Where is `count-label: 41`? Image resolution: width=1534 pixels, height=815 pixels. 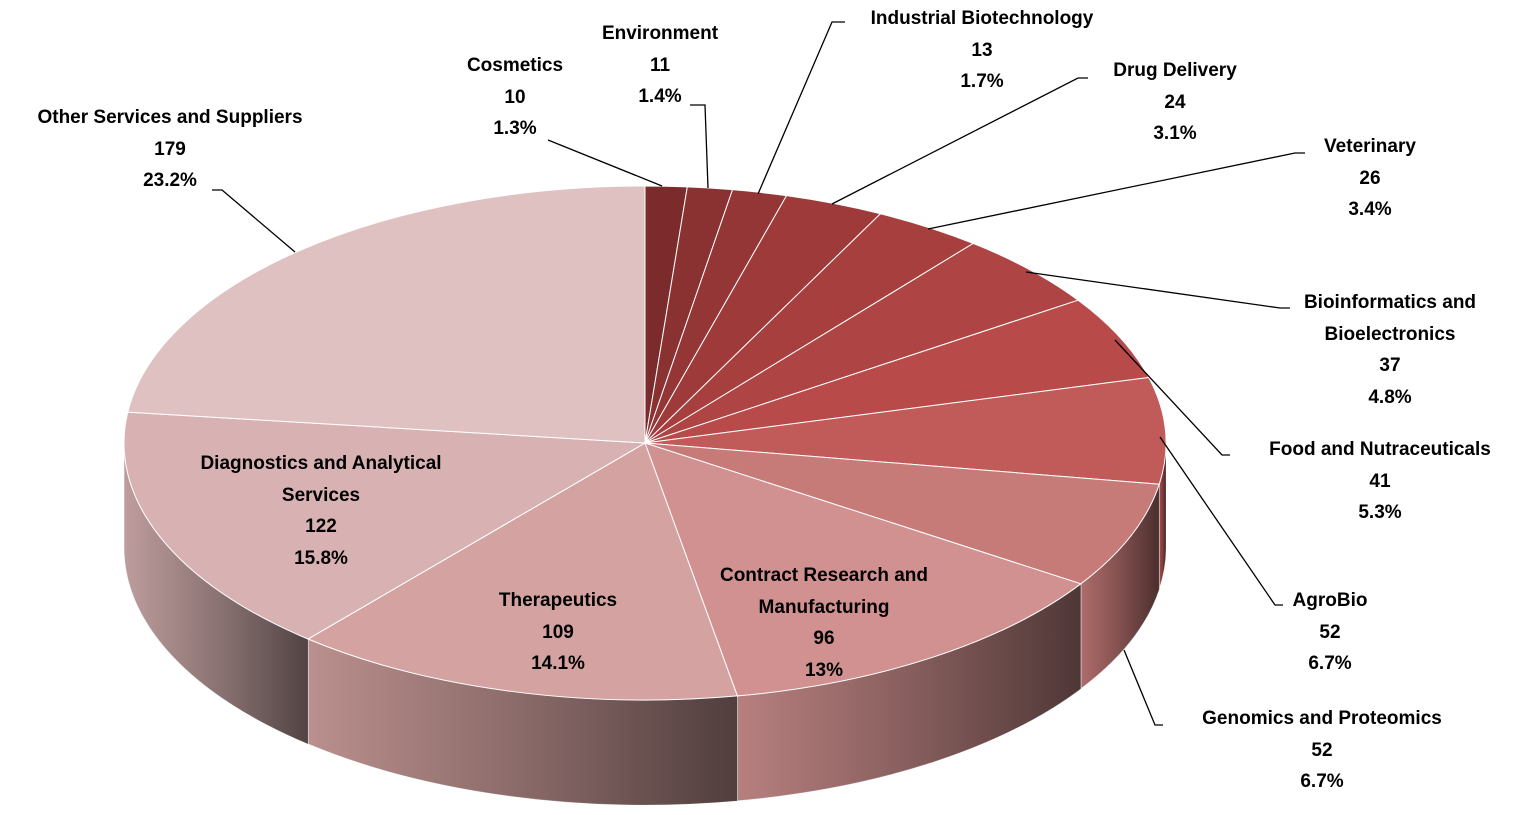 count-label: 41 is located at coordinates (1380, 481).